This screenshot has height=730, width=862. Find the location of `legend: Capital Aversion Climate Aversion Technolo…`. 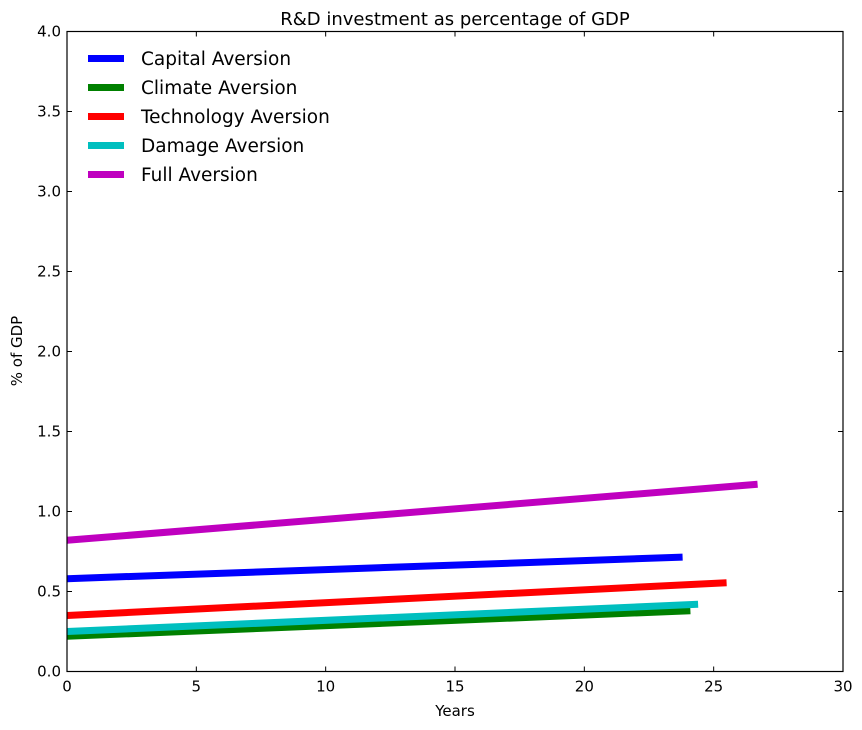

legend: Capital Aversion Climate Aversion Technolo… is located at coordinates (209, 117).